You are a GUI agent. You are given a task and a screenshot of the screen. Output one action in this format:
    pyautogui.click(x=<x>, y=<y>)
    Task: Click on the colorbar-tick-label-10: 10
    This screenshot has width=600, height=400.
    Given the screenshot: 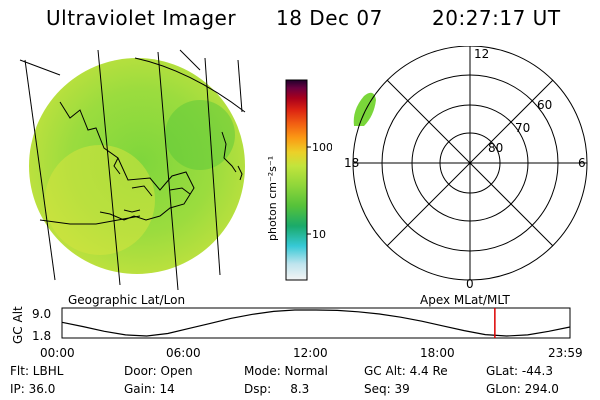 What is the action you would take?
    pyautogui.click(x=319, y=234)
    